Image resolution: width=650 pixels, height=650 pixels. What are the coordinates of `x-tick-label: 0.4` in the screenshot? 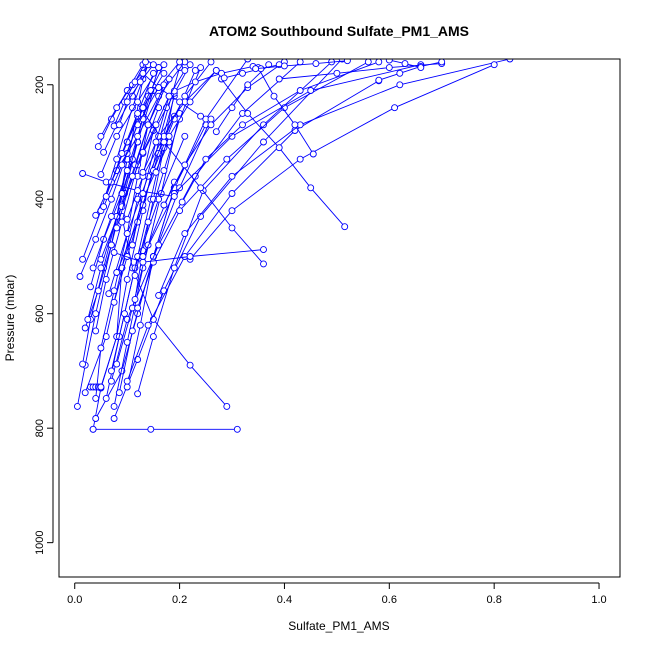 It's located at (284, 600).